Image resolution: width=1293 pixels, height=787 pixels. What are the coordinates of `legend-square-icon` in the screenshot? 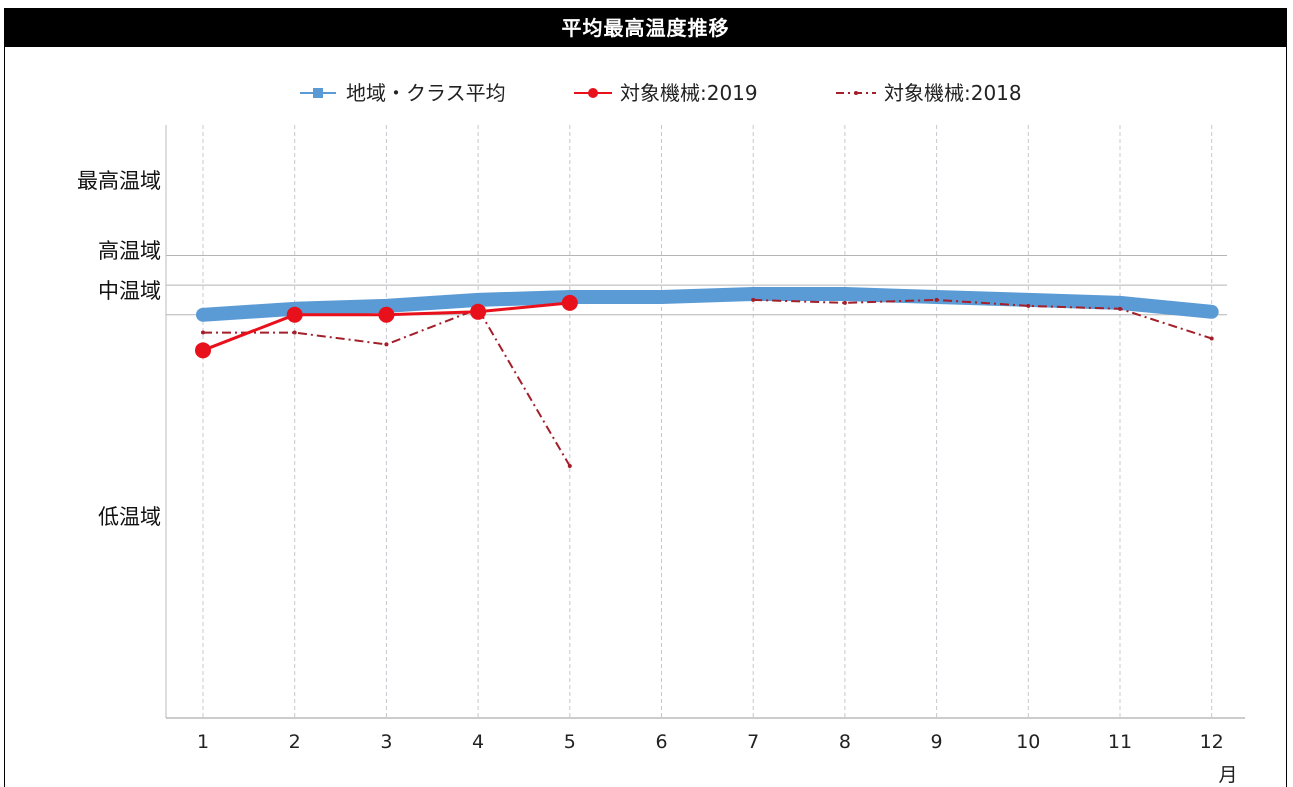 It's located at (318, 93).